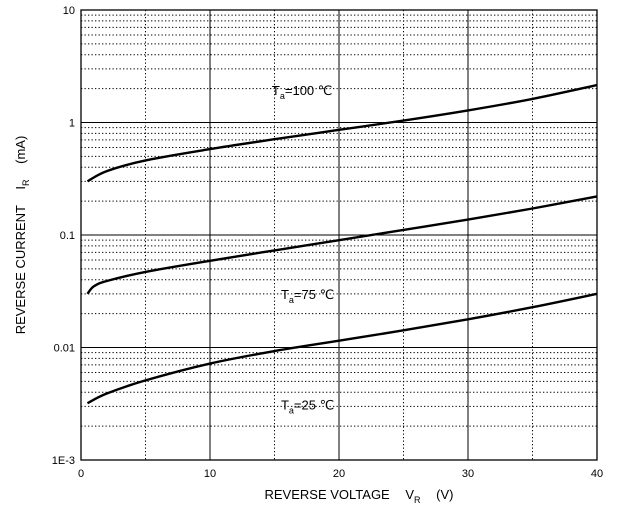 The width and height of the screenshot is (619, 512). I want to click on y-axis-label-subscript: R, so click(26, 182).